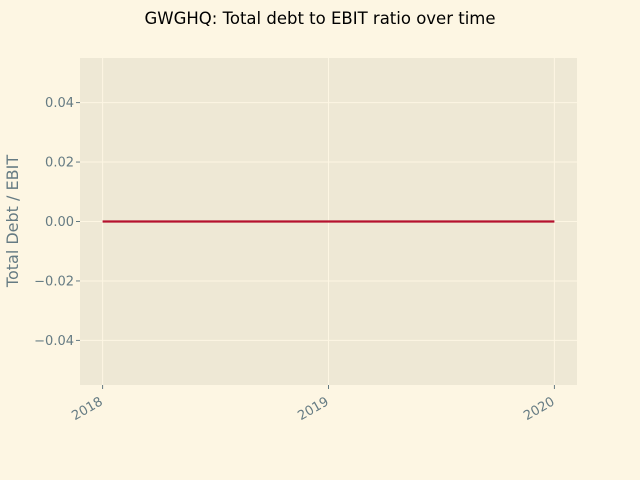 The image size is (640, 480). I want to click on y-axis: 0.04 0.02 0.00 −0.02 −0.04, so click(57, 222).